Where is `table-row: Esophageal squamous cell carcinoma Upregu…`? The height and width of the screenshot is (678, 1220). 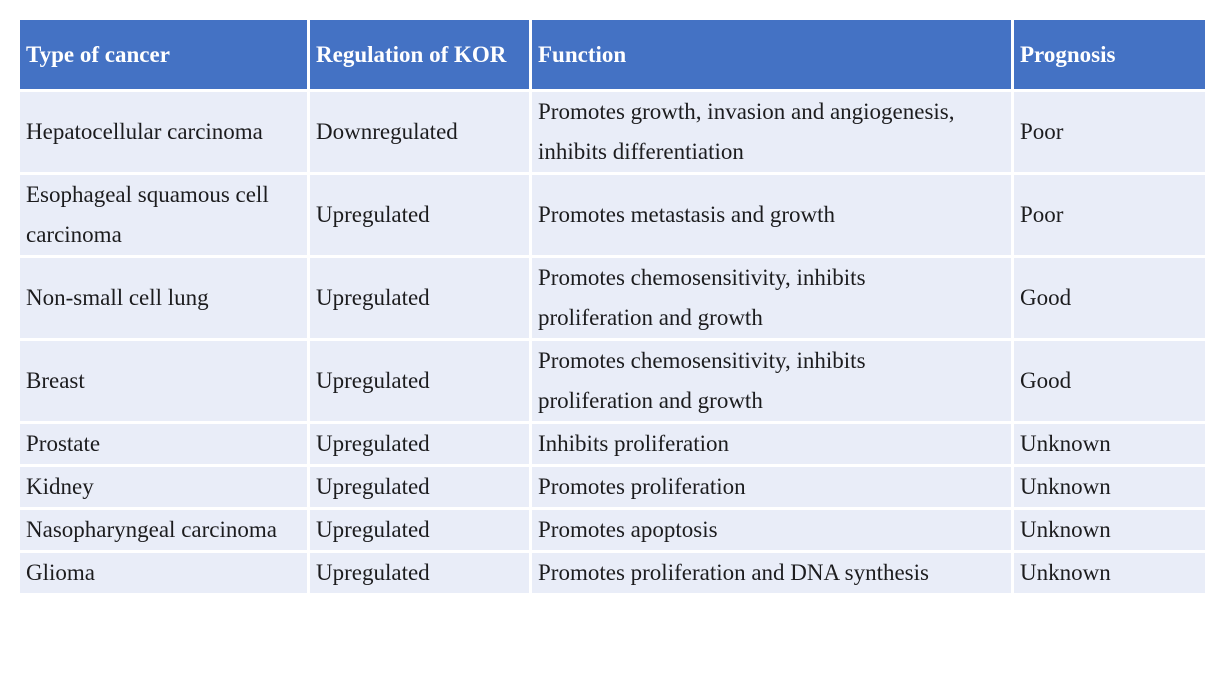 table-row: Esophageal squamous cell carcinoma Upregu… is located at coordinates (612, 215).